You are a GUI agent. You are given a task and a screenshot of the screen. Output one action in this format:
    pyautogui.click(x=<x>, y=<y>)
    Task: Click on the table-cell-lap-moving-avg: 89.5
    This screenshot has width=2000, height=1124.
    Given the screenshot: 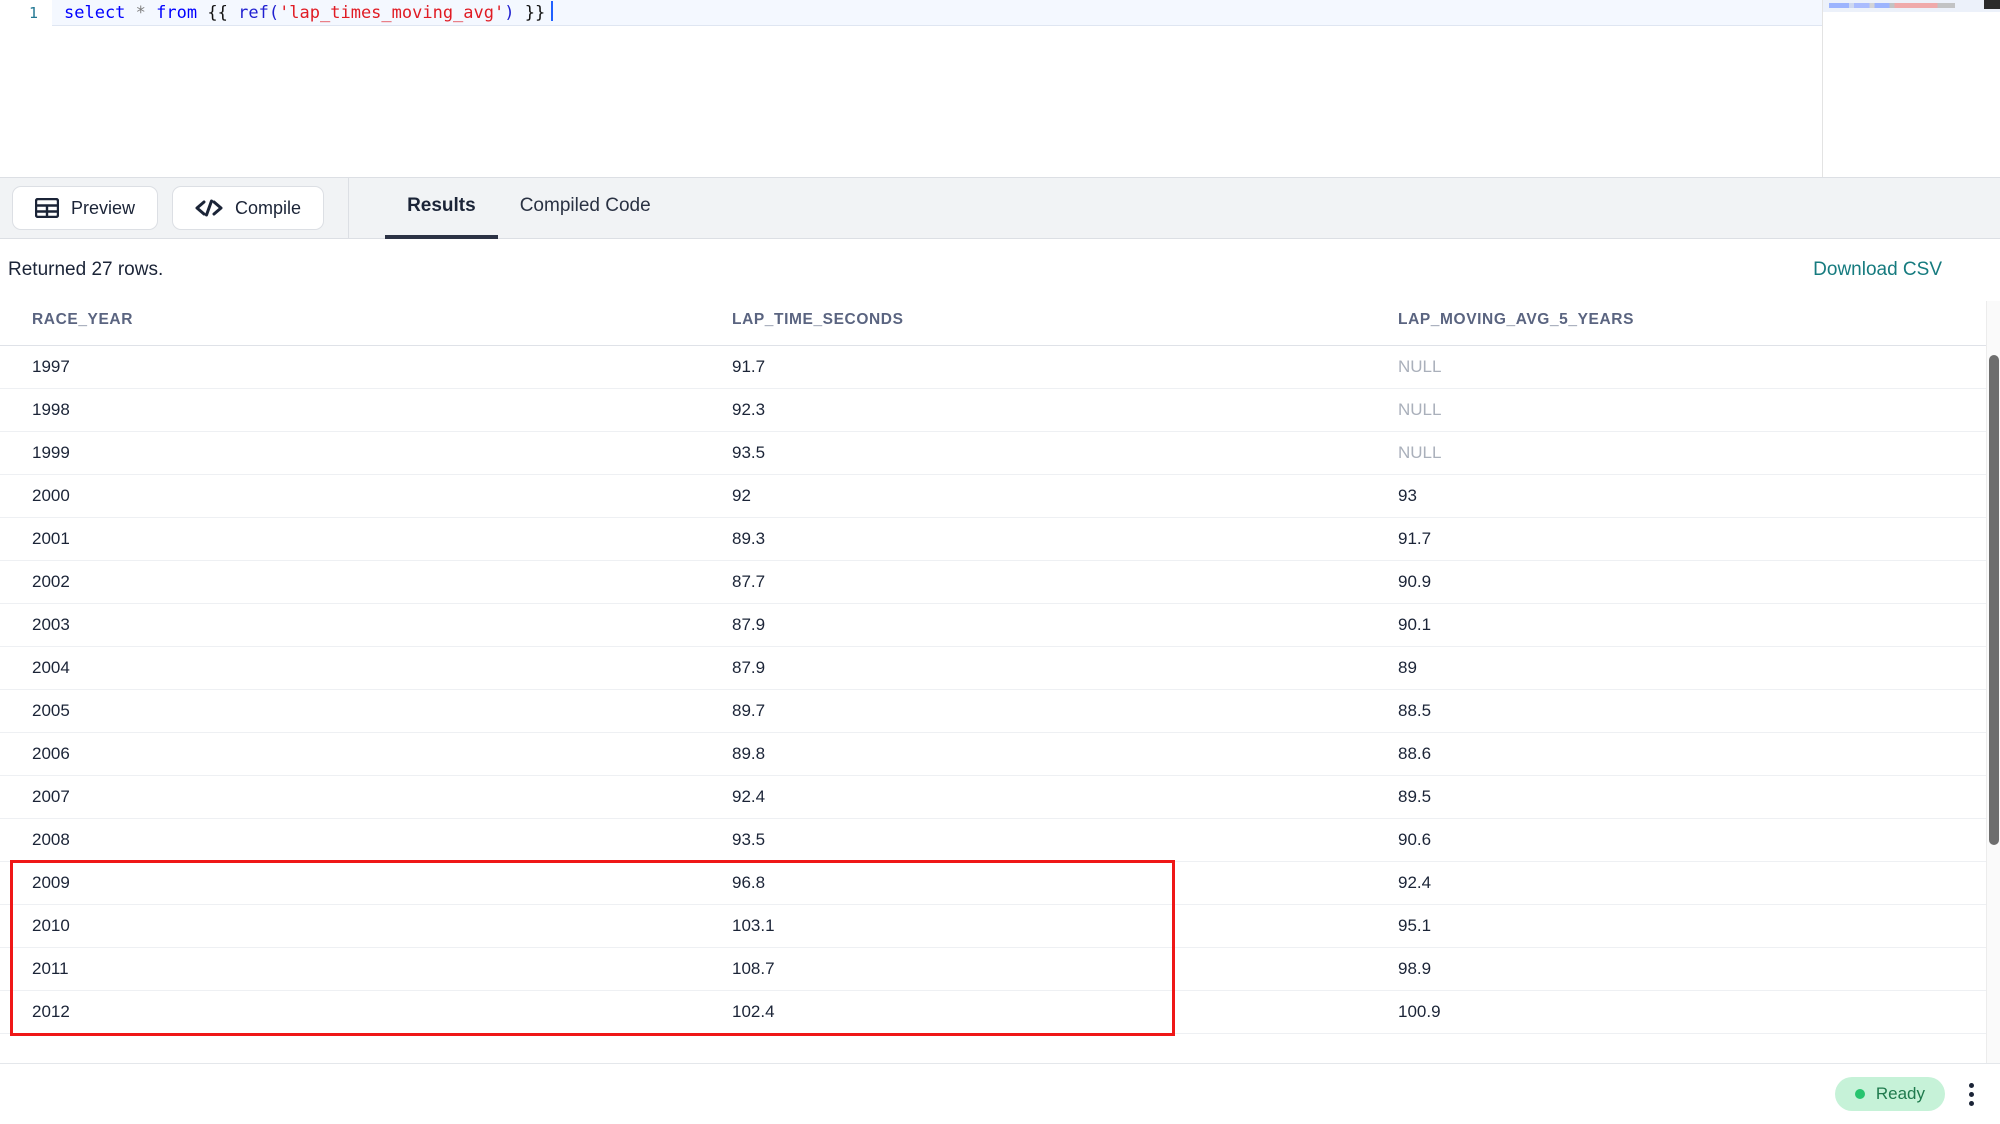 What is the action you would take?
    pyautogui.click(x=1683, y=797)
    